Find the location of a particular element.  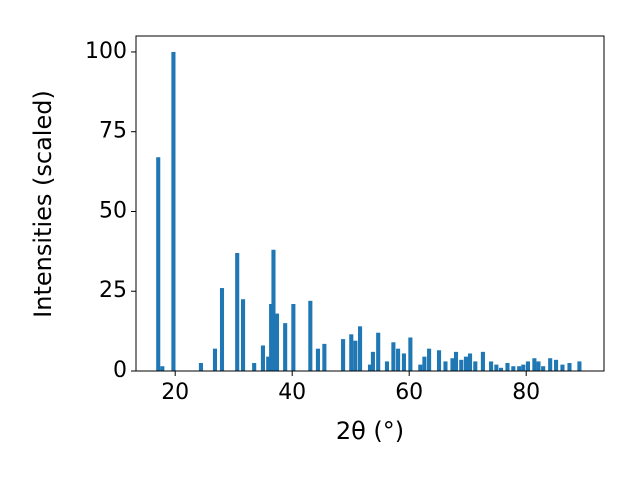

y-tick-label: 25 is located at coordinates (113, 290).